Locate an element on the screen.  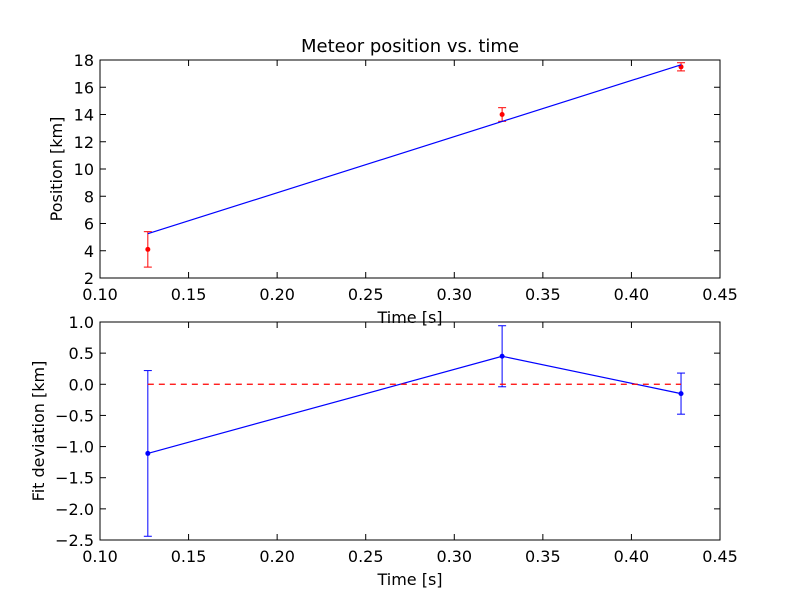
deviation-y-tick-label: −1.0 is located at coordinates (74, 447).